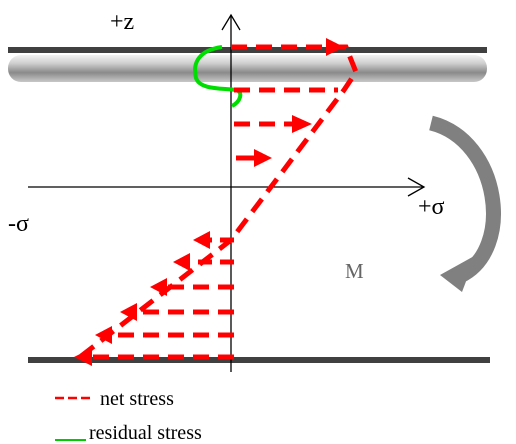 The image size is (516, 444). I want to click on z-axis-label: +z, so click(122, 22).